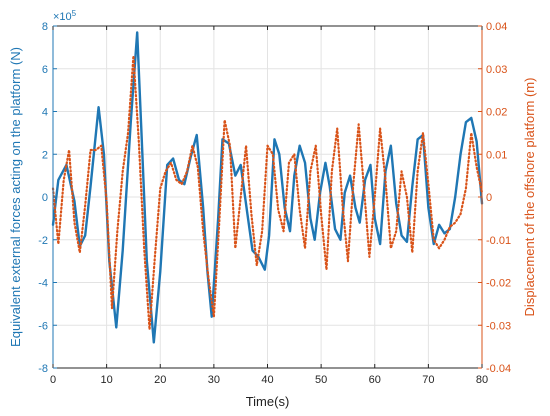 The image size is (550, 416). I want to click on y-left-tick-label-8: 8, so click(45, 27).